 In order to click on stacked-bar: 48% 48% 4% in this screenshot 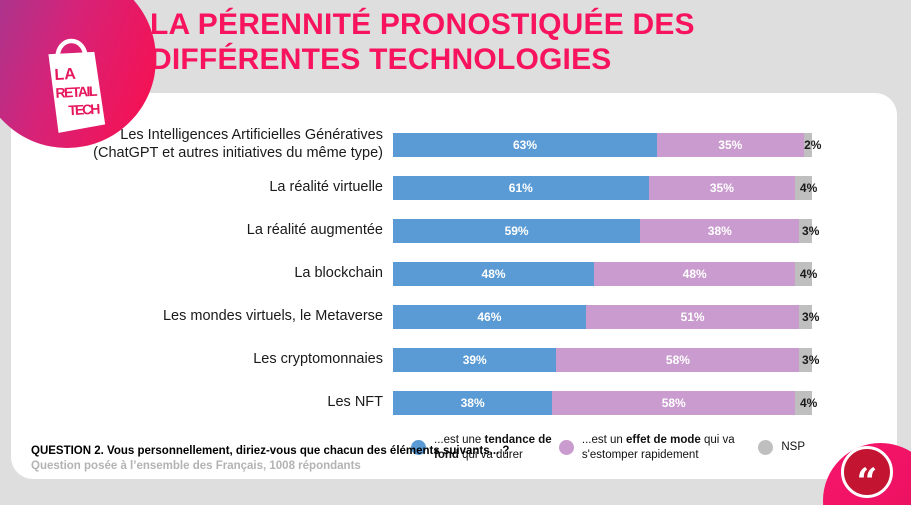, I will do `click(605, 273)`.